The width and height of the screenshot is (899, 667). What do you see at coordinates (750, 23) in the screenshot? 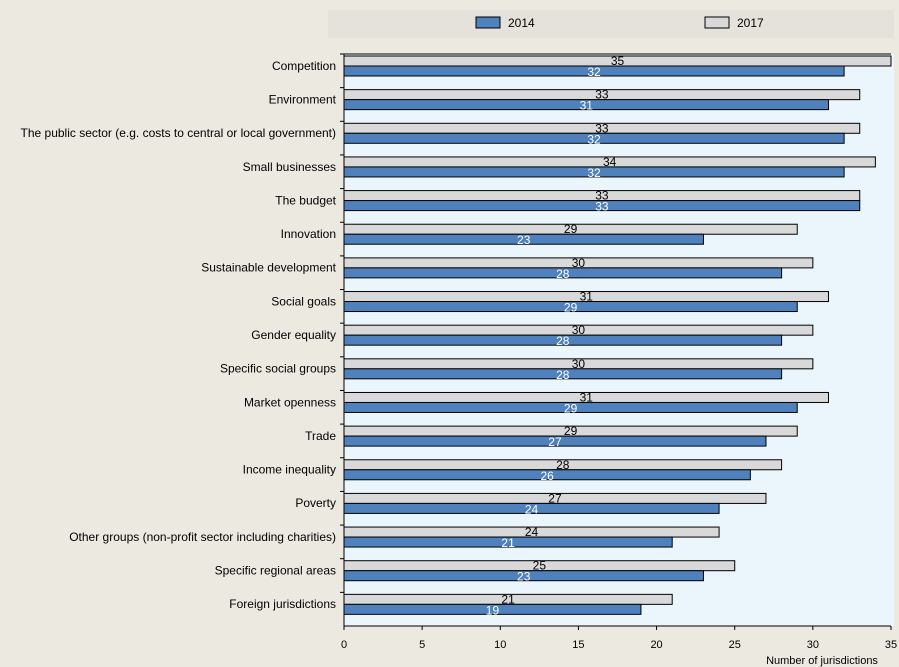
I see `legend-label: 2017` at bounding box center [750, 23].